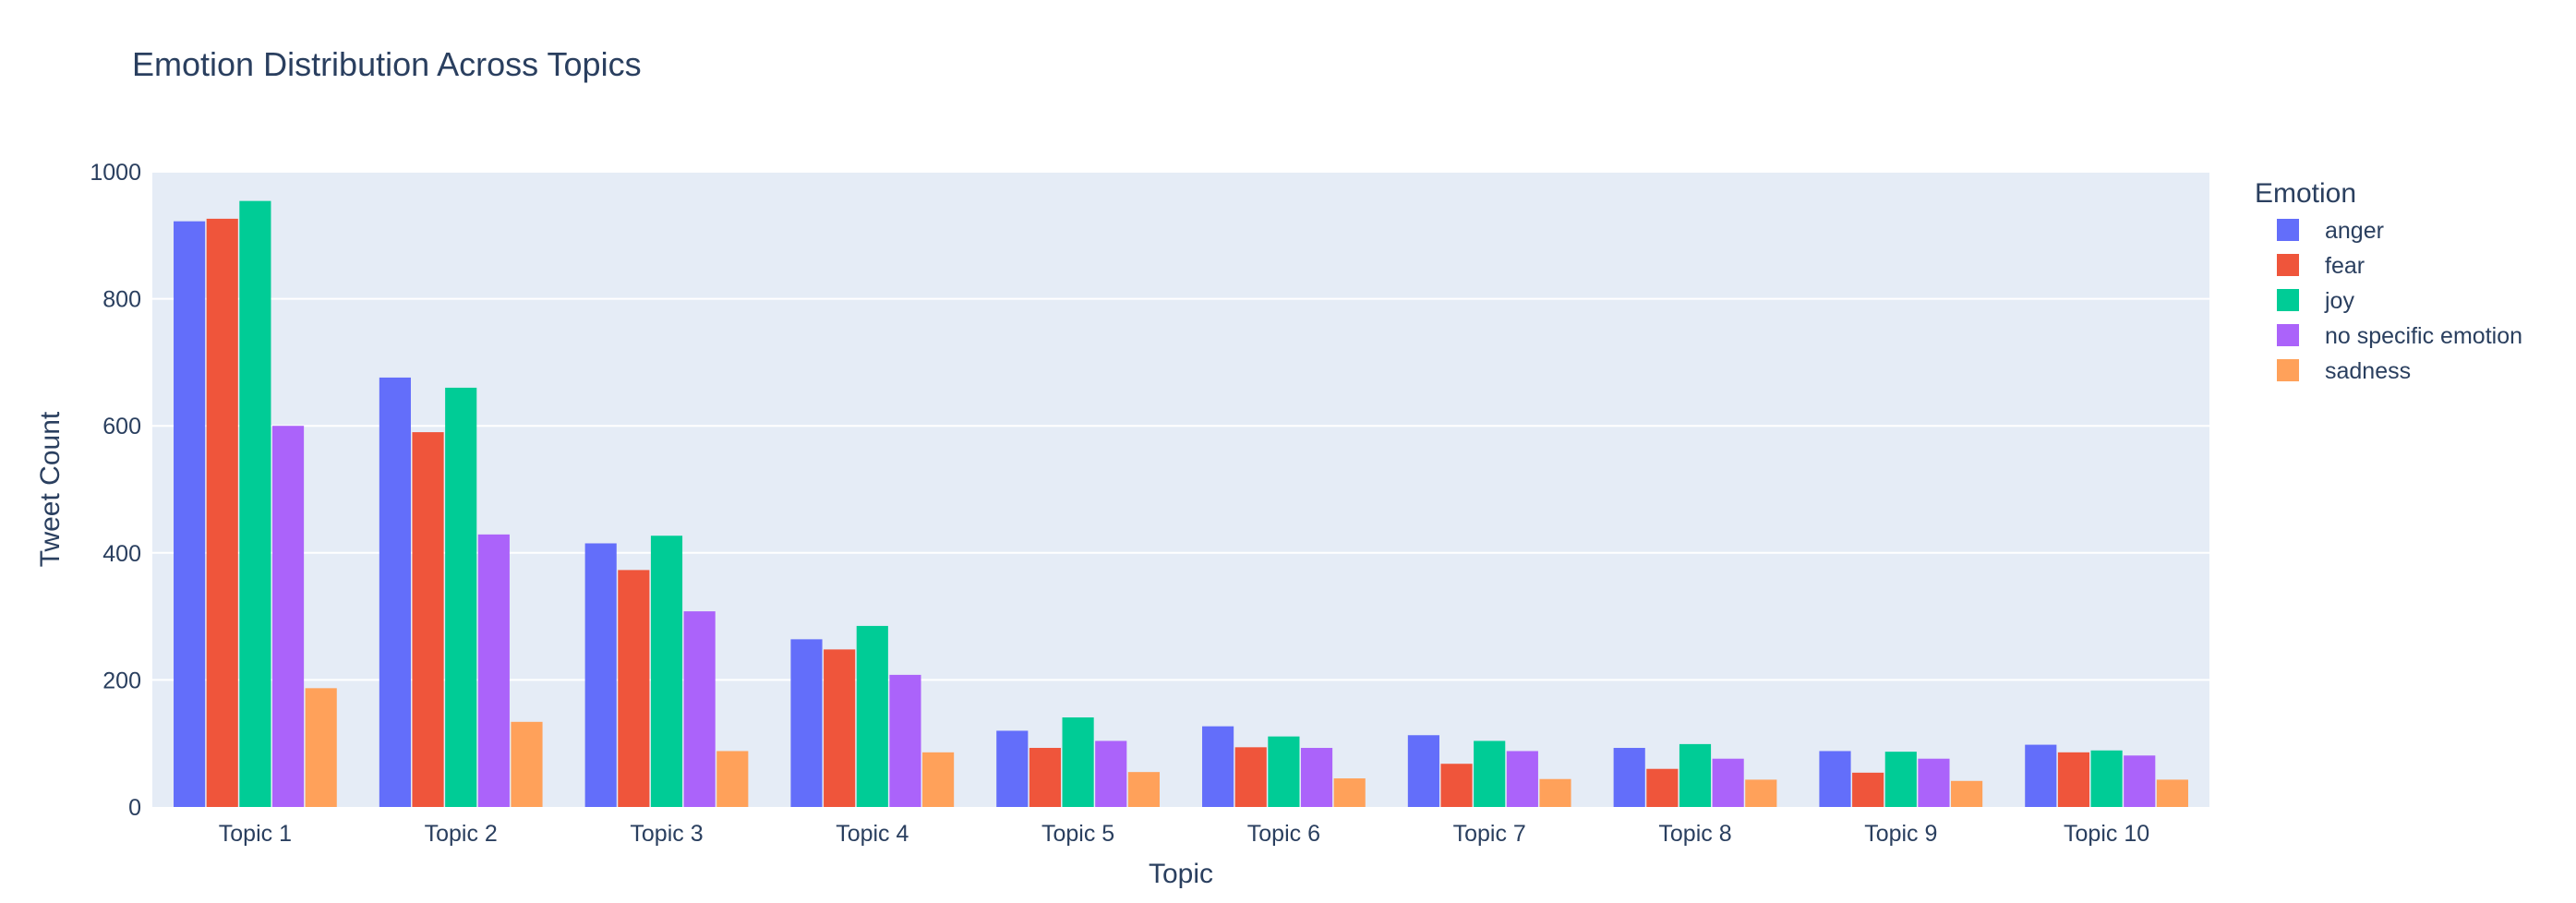 The height and width of the screenshot is (903, 2576). Describe the element at coordinates (1181, 874) in the screenshot. I see `x-axis-title: Topic` at that location.